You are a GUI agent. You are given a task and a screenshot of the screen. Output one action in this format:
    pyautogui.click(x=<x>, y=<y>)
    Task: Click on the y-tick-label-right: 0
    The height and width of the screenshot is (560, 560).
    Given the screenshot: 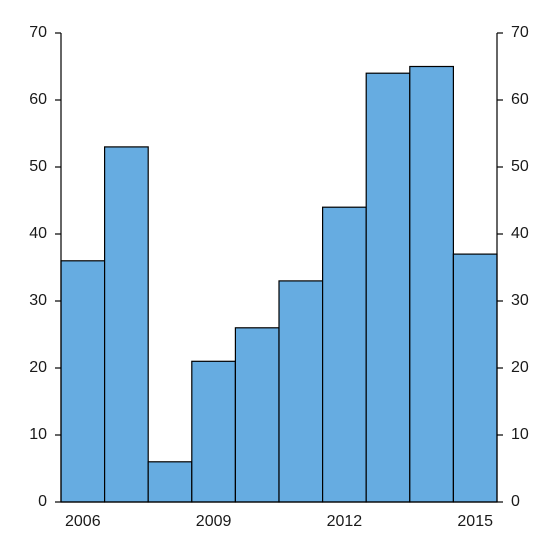 What is the action you would take?
    pyautogui.click(x=515, y=501)
    